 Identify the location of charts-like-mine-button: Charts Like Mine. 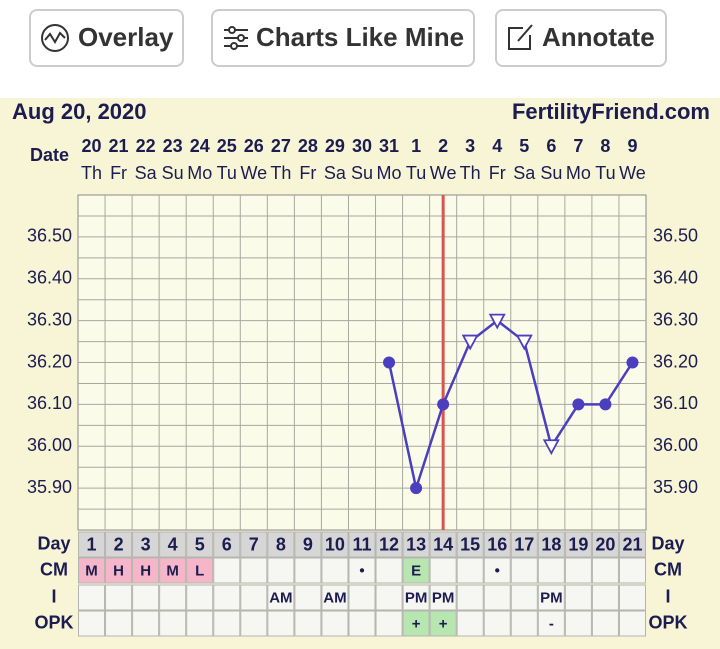
(343, 38).